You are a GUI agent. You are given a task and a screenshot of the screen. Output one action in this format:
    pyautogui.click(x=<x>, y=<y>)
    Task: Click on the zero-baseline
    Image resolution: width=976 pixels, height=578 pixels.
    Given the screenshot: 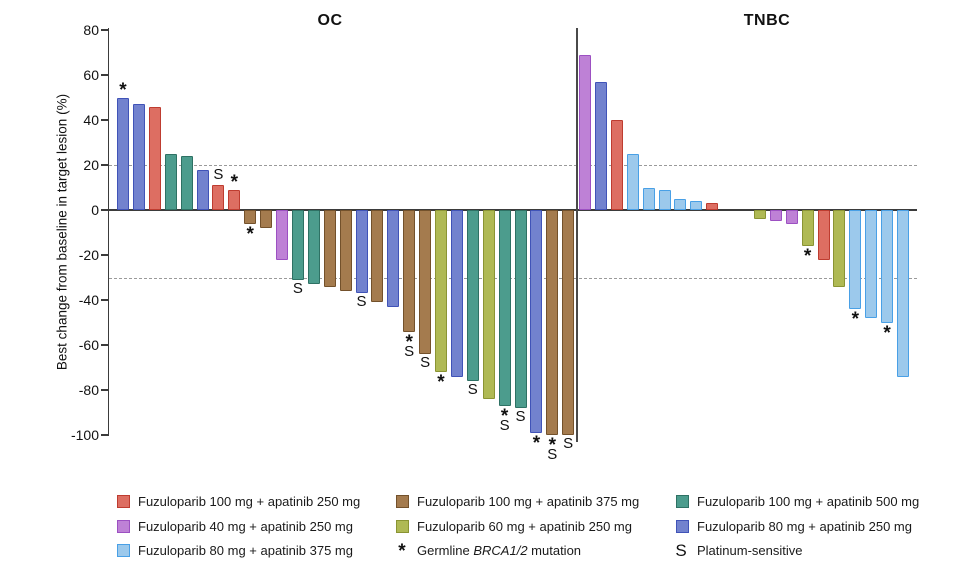 What is the action you would take?
    pyautogui.click(x=513, y=210)
    